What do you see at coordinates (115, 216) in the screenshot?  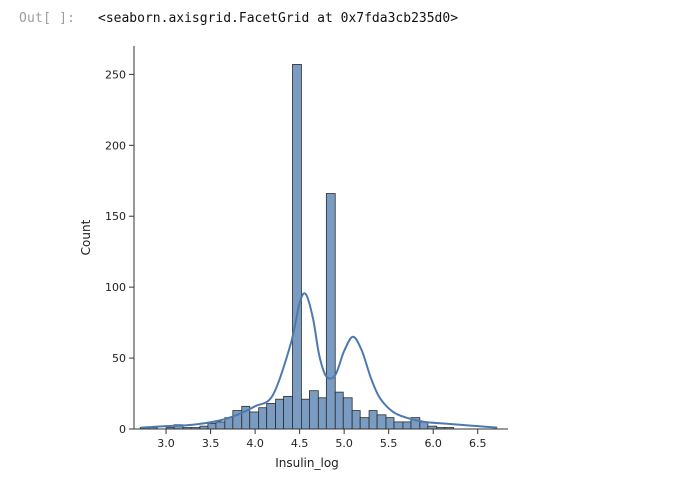 I see `y-tick-label: 150` at bounding box center [115, 216].